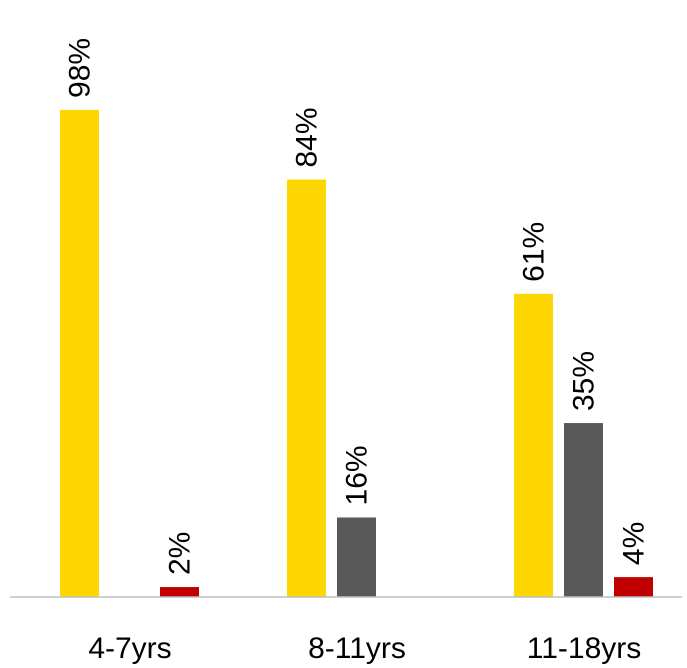  What do you see at coordinates (180, 553) in the screenshot?
I see `data-label-4-7yrs-series-3: 2%` at bounding box center [180, 553].